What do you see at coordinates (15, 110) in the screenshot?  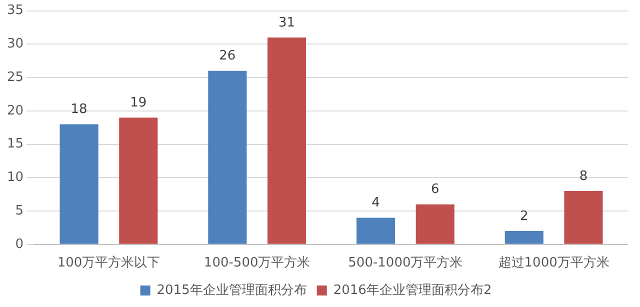 I see `y-tick-label: 20` at bounding box center [15, 110].